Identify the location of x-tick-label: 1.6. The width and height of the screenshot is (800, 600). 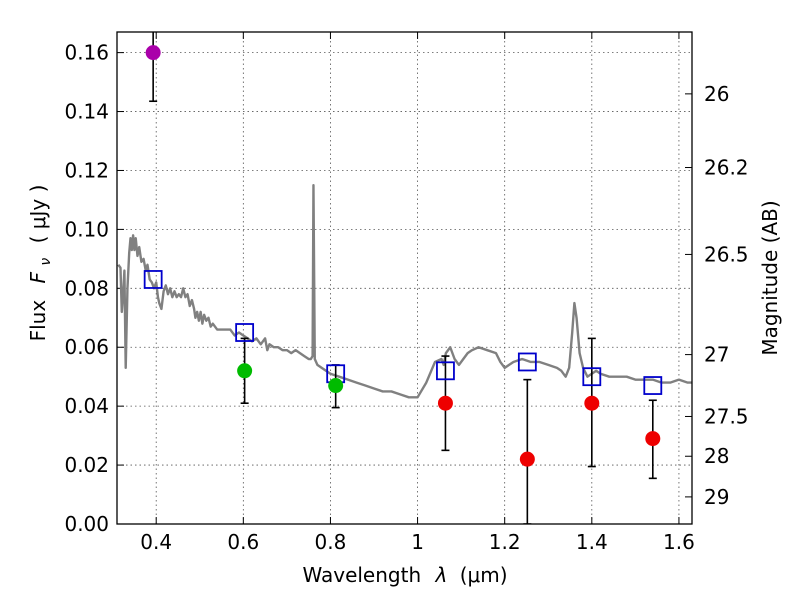
(679, 542).